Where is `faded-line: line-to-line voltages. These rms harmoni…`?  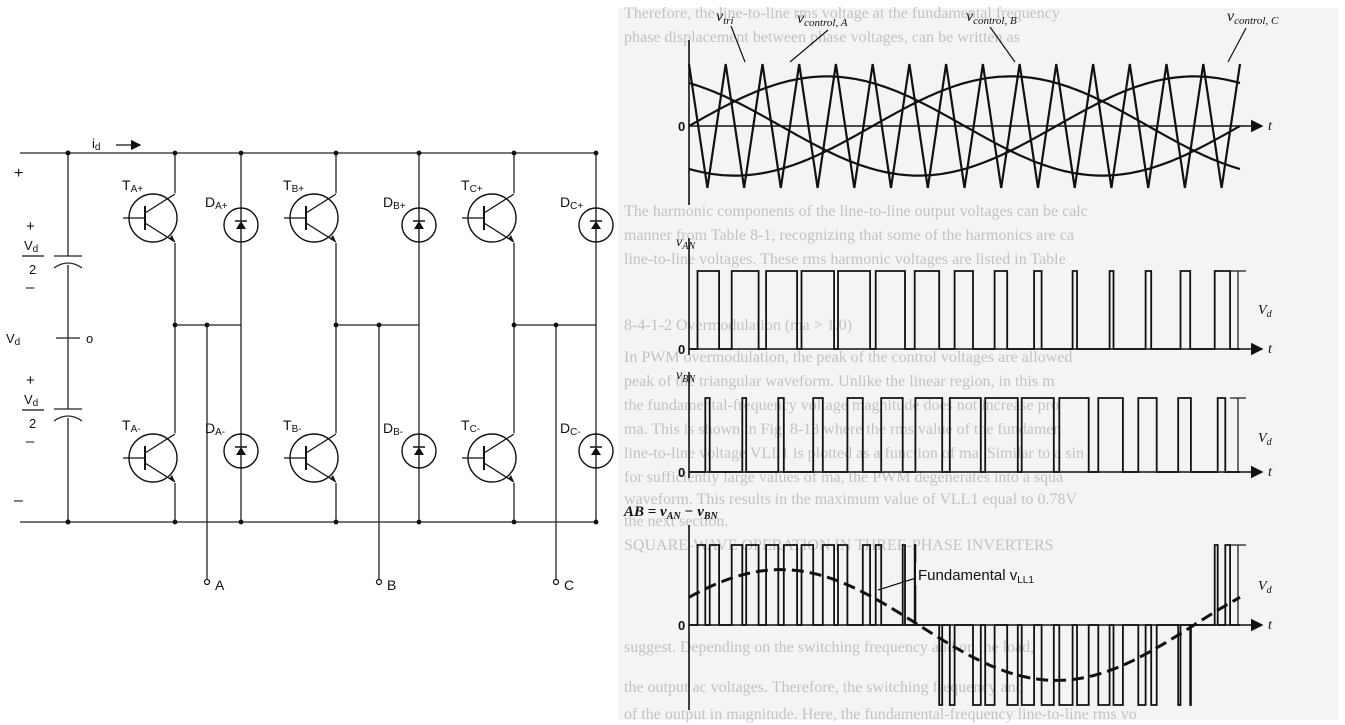 faded-line: line-to-line voltages. These rms harmoni… is located at coordinates (845, 259).